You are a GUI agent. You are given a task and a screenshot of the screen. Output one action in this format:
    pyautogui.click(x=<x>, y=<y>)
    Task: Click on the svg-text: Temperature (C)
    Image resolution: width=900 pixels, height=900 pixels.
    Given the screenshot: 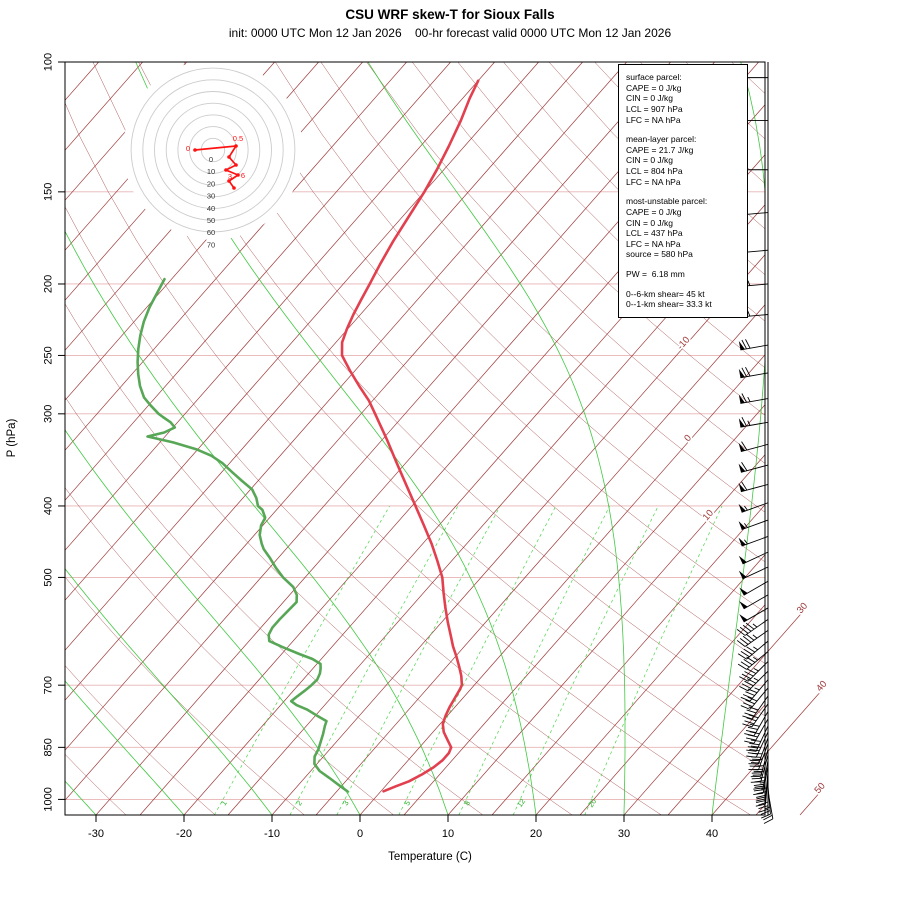 What is the action you would take?
    pyautogui.click(x=430, y=857)
    